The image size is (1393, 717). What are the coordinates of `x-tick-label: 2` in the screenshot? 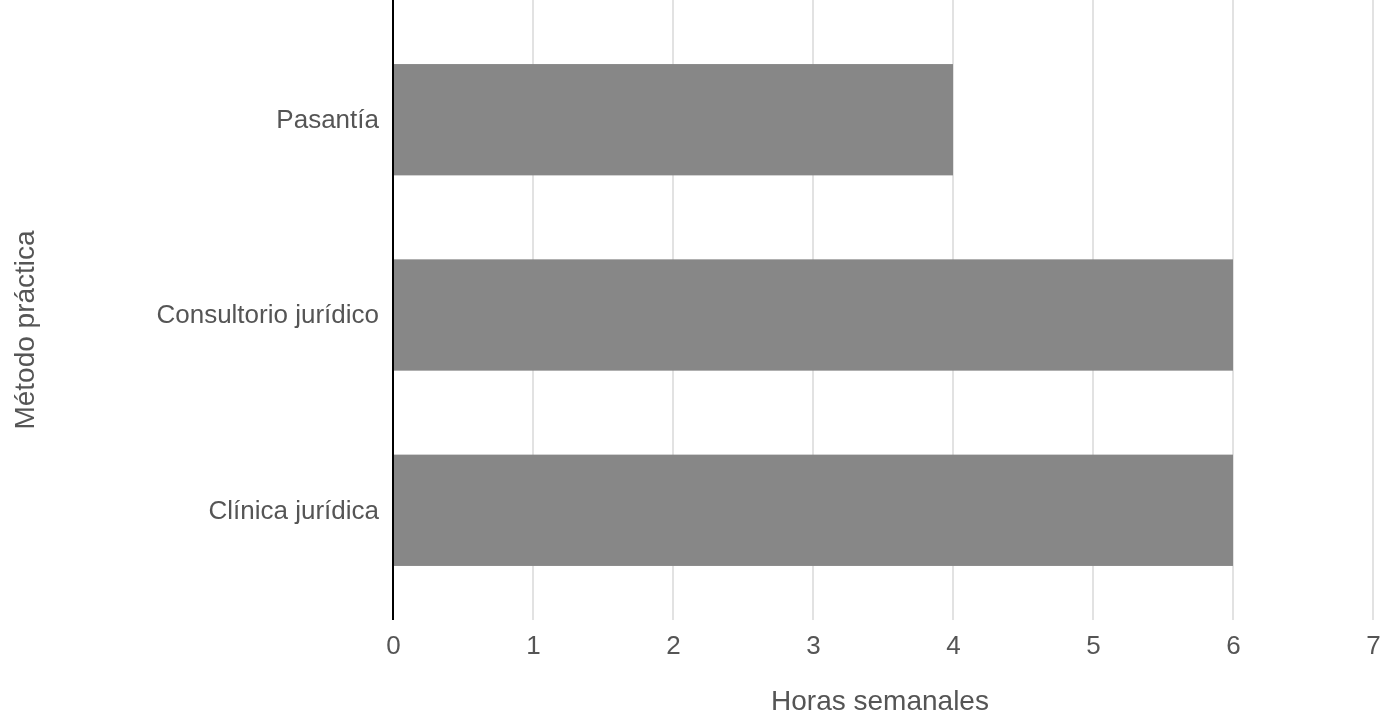 It's located at (673, 645).